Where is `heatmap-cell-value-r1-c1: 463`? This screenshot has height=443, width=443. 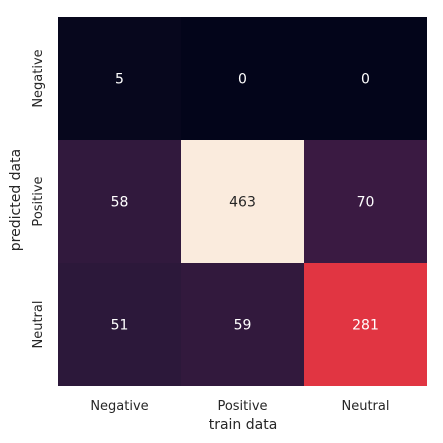
heatmap-cell-value-r1-c1: 463 is located at coordinates (242, 203).